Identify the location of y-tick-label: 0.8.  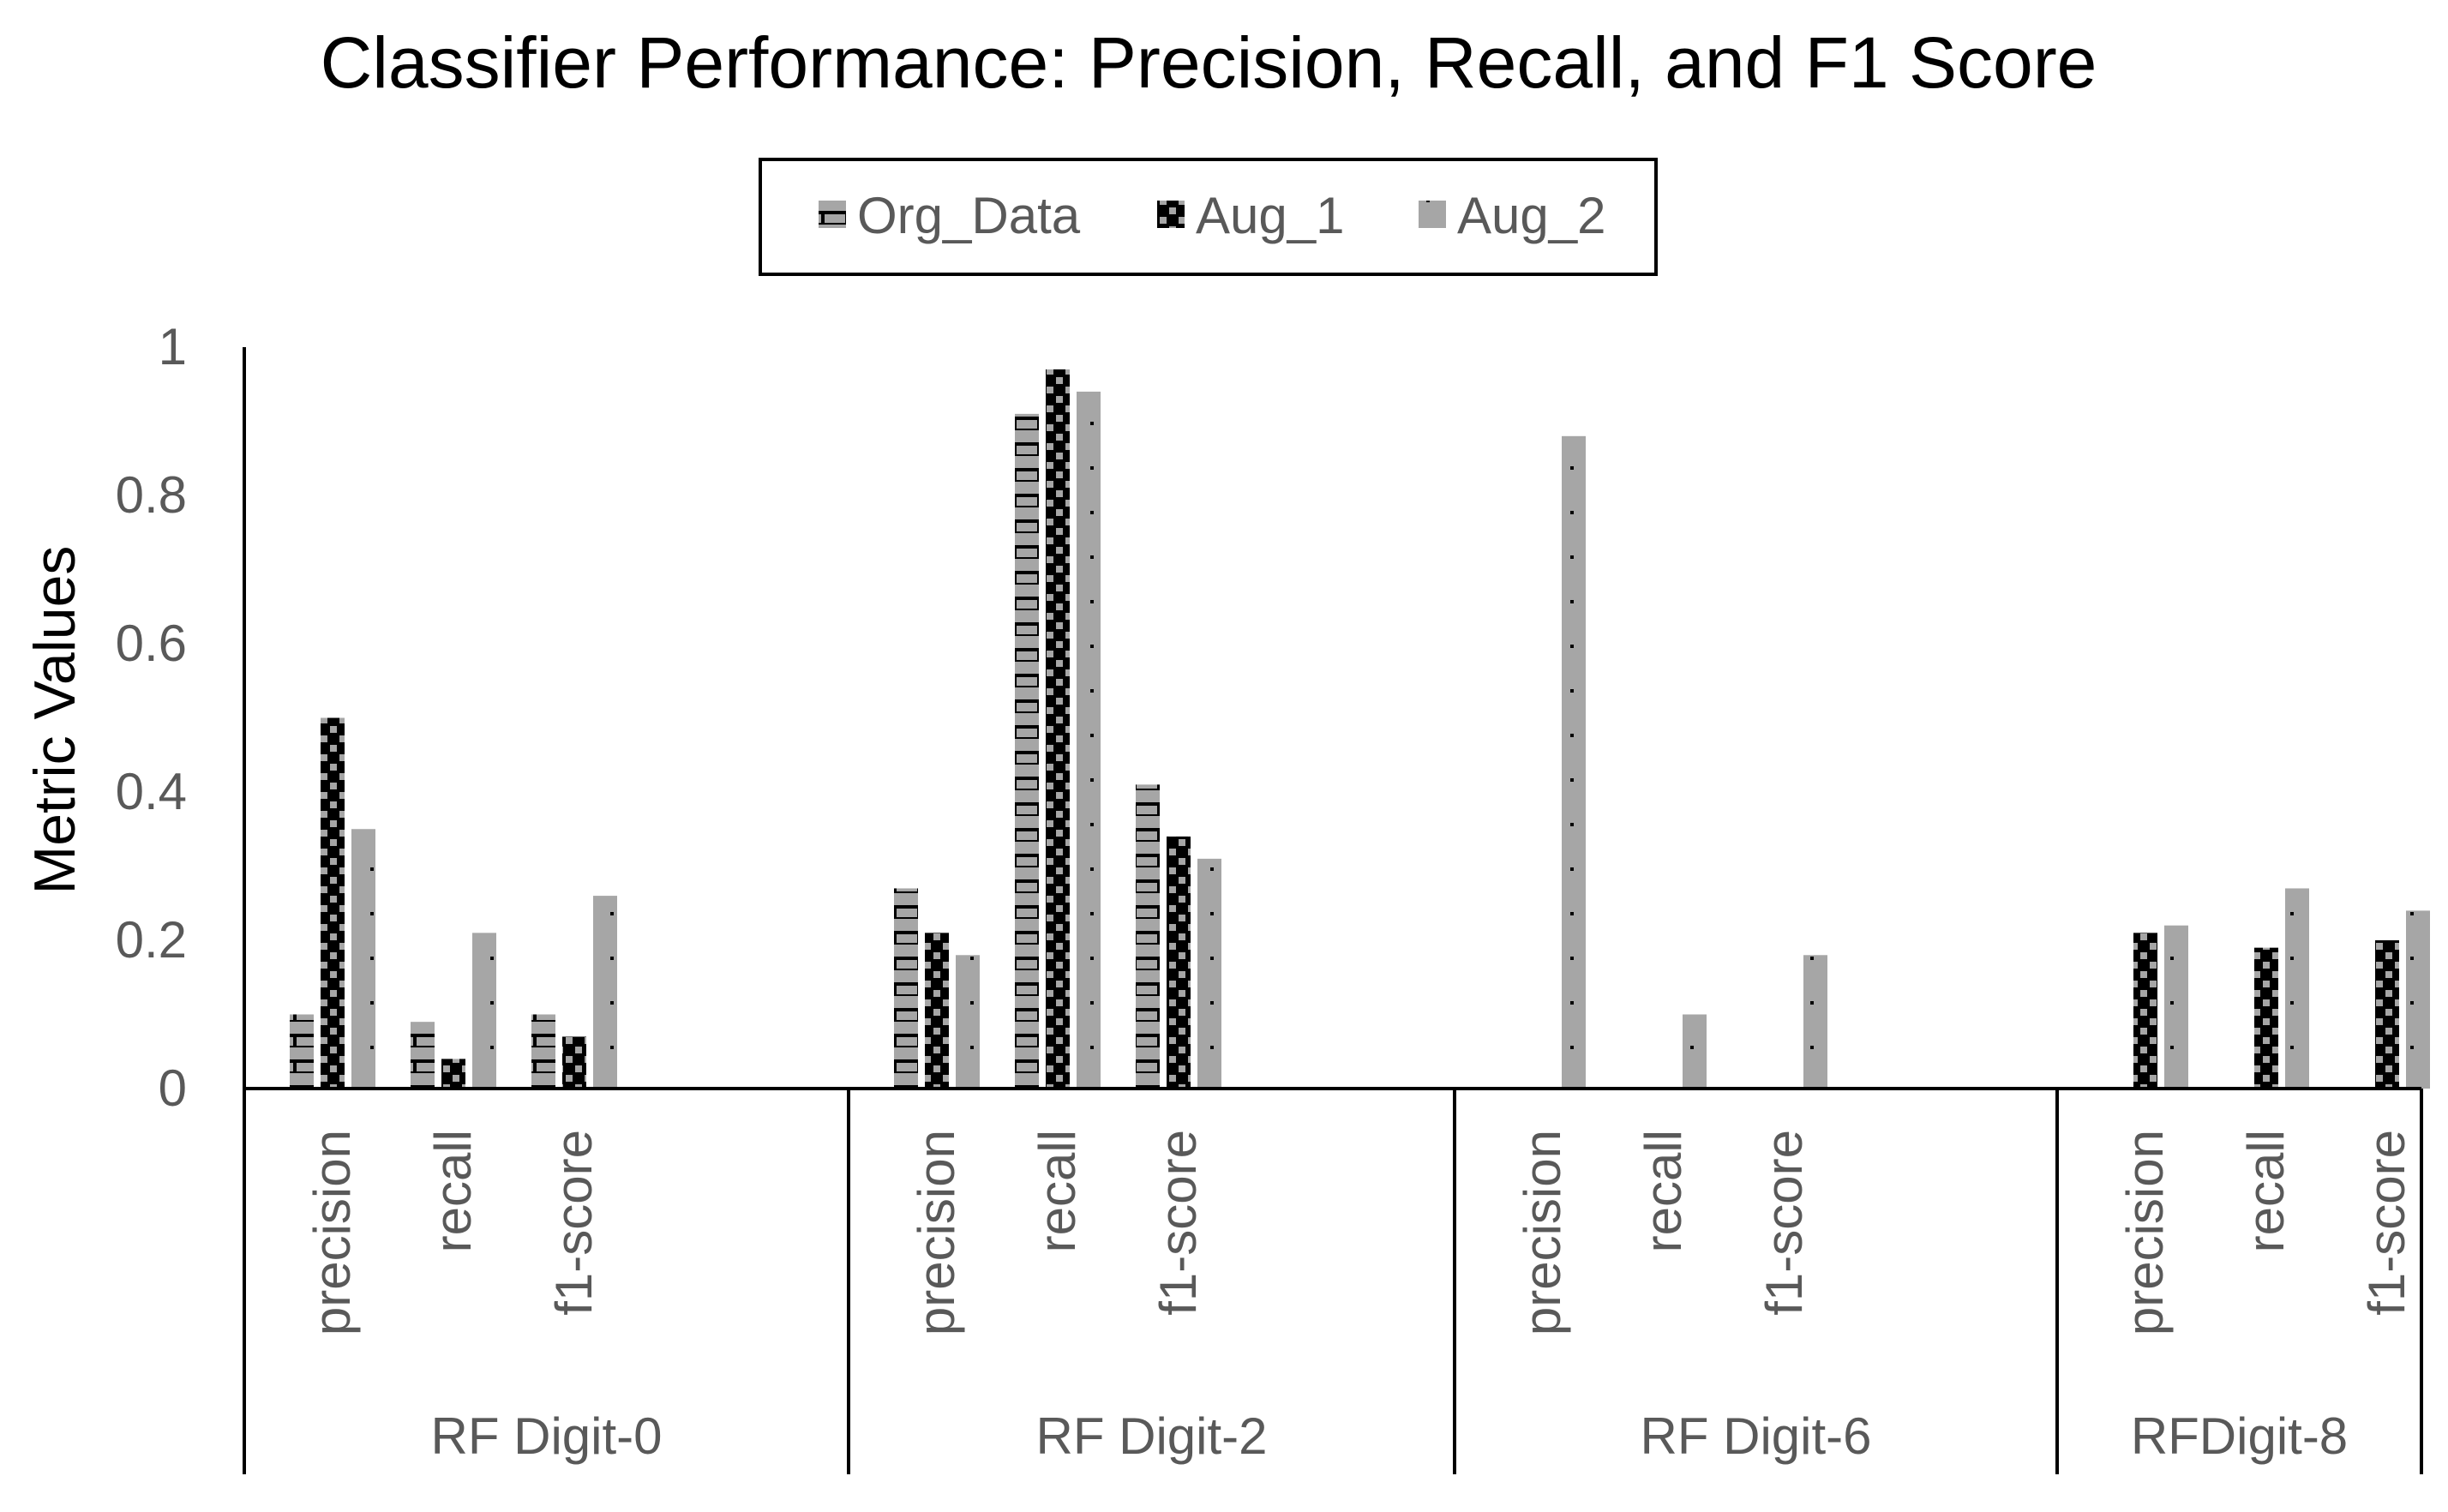
(151, 495).